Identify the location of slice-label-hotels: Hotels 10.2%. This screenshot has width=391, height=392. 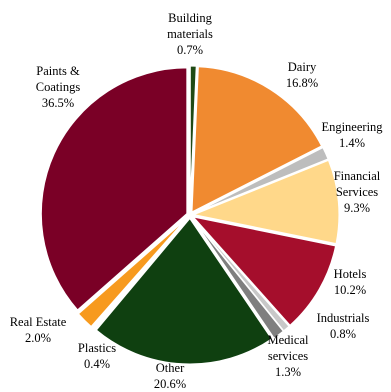
(350, 282).